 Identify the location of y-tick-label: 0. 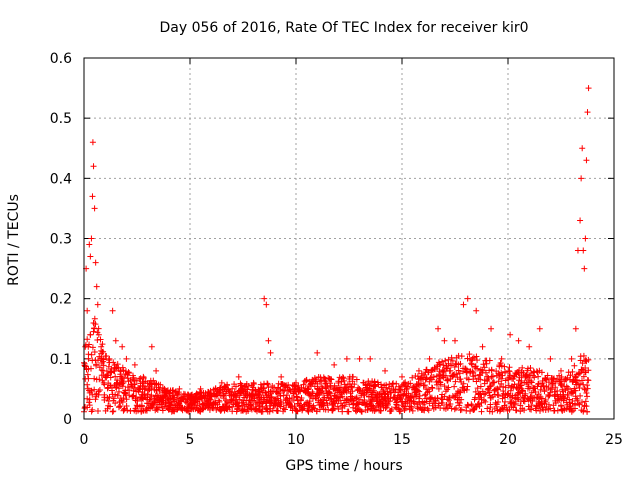
(67, 420).